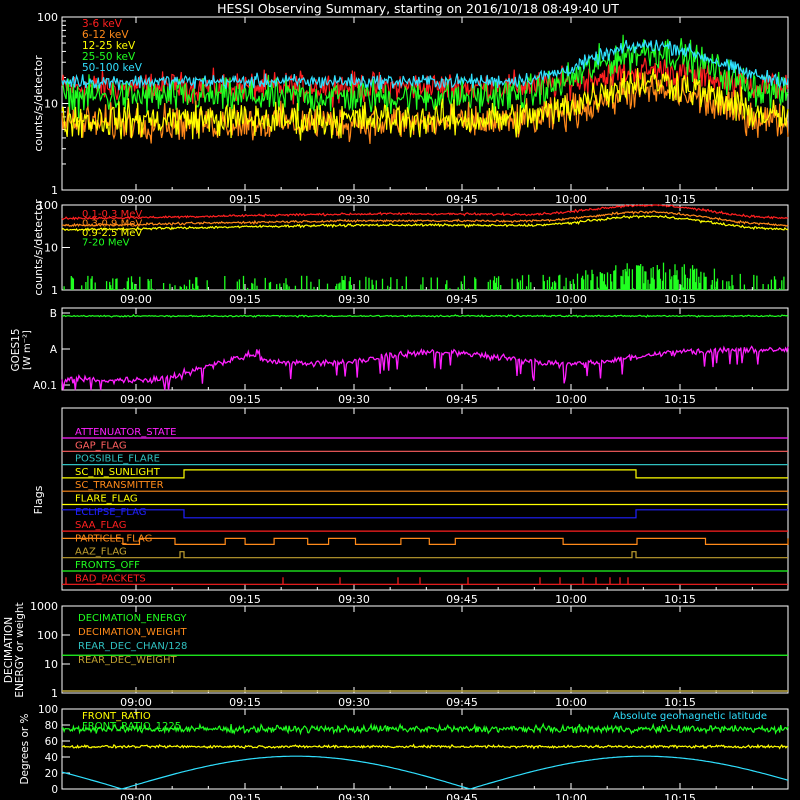 This screenshot has height=800, width=800. Describe the element at coordinates (107, 565) in the screenshot. I see `flag-label: FRONTS_OFF` at that location.